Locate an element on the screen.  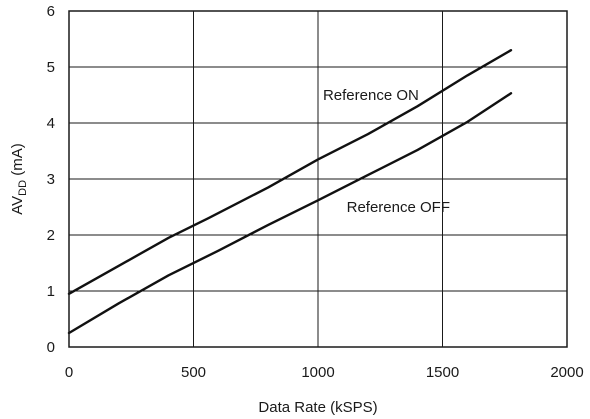
x-tick-label: 0 is located at coordinates (69, 372).